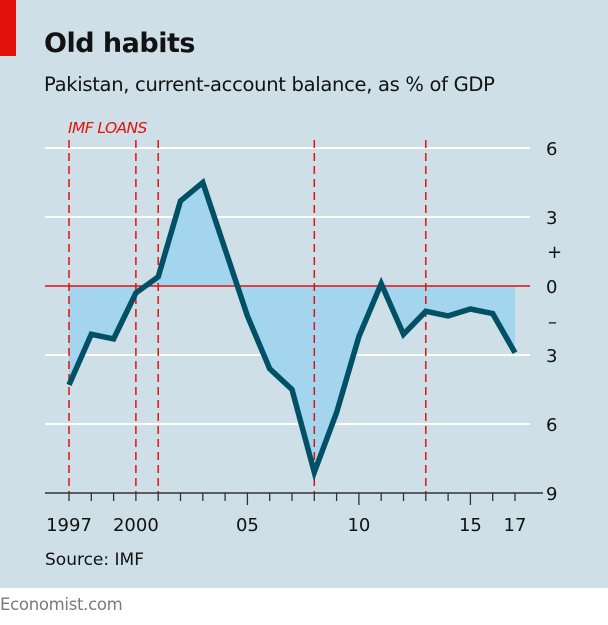 This screenshot has width=608, height=625. What do you see at coordinates (286, 525) in the screenshot?
I see `x-axis-labels: 1997 2000 05 10 15 17` at bounding box center [286, 525].